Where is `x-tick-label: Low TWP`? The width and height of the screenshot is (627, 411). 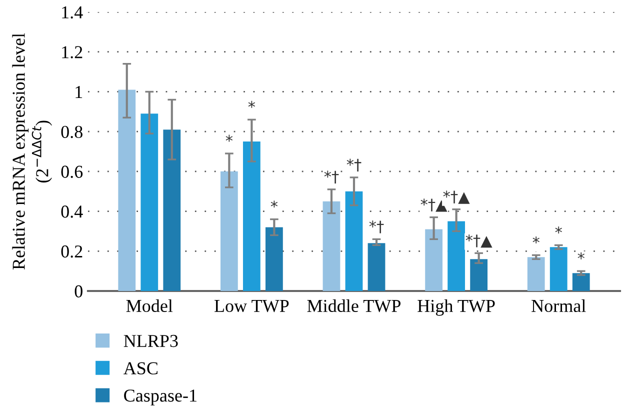
x-tick-label: Low TWP is located at coordinates (251, 306).